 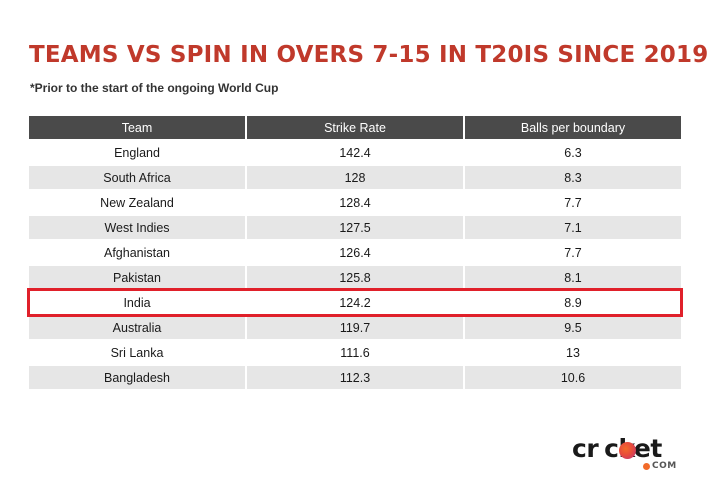 What do you see at coordinates (137, 177) in the screenshot?
I see `cell-team: South Africa` at bounding box center [137, 177].